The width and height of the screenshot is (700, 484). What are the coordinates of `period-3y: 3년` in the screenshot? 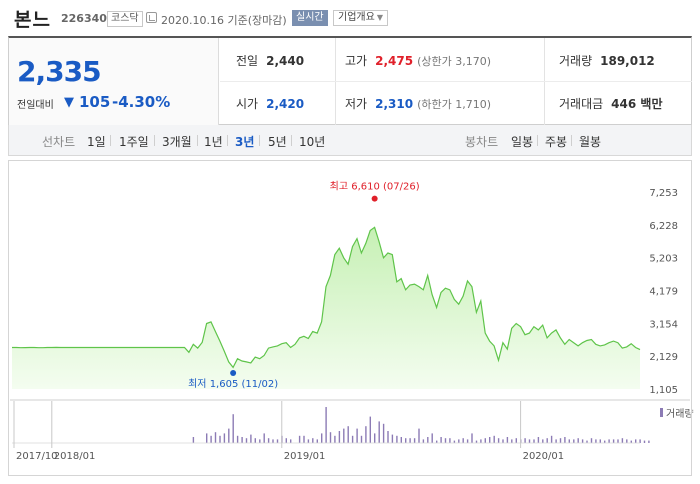 It's located at (245, 142).